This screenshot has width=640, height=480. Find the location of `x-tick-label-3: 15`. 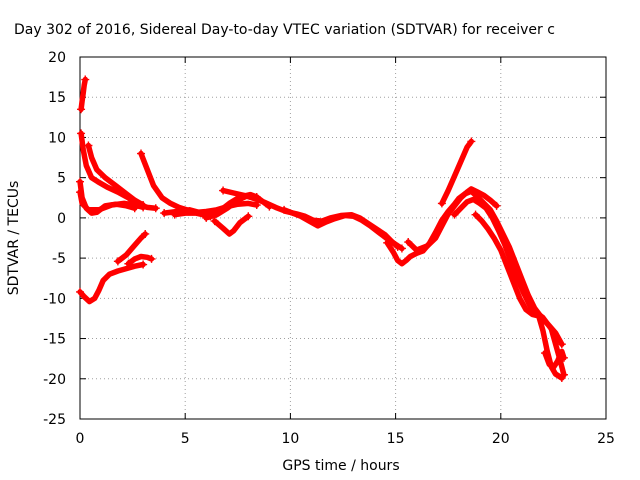

x-tick-label-3: 15 is located at coordinates (396, 439).